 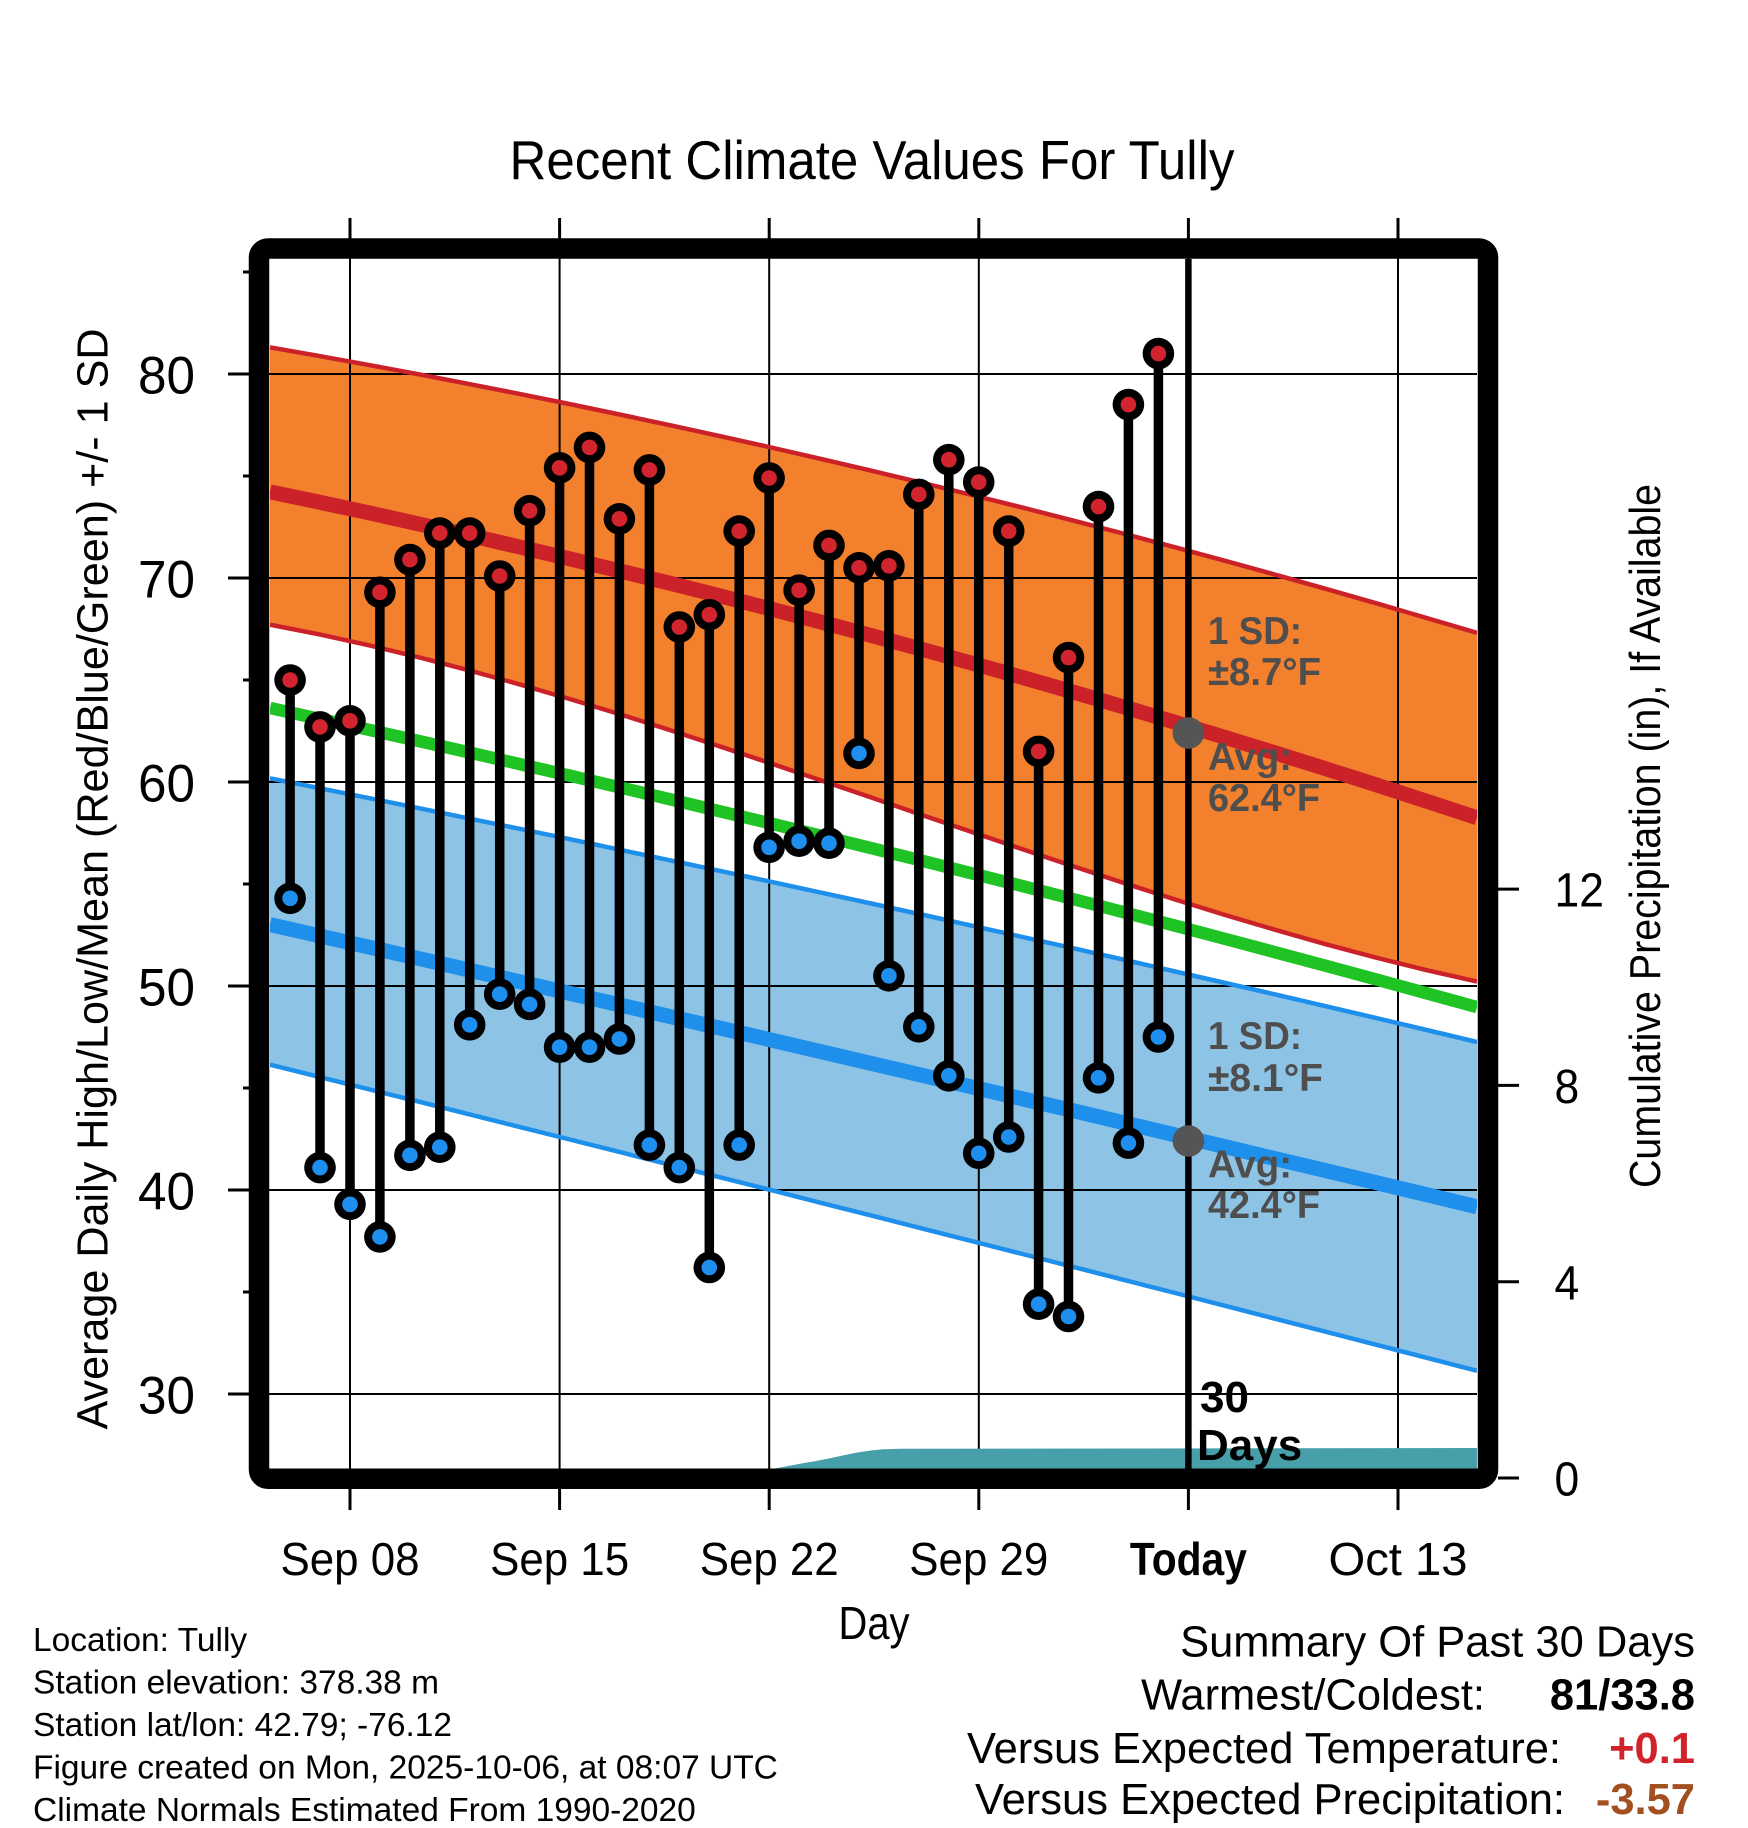 What do you see at coordinates (1567, 1480) in the screenshot?
I see `svg-text: 0` at bounding box center [1567, 1480].